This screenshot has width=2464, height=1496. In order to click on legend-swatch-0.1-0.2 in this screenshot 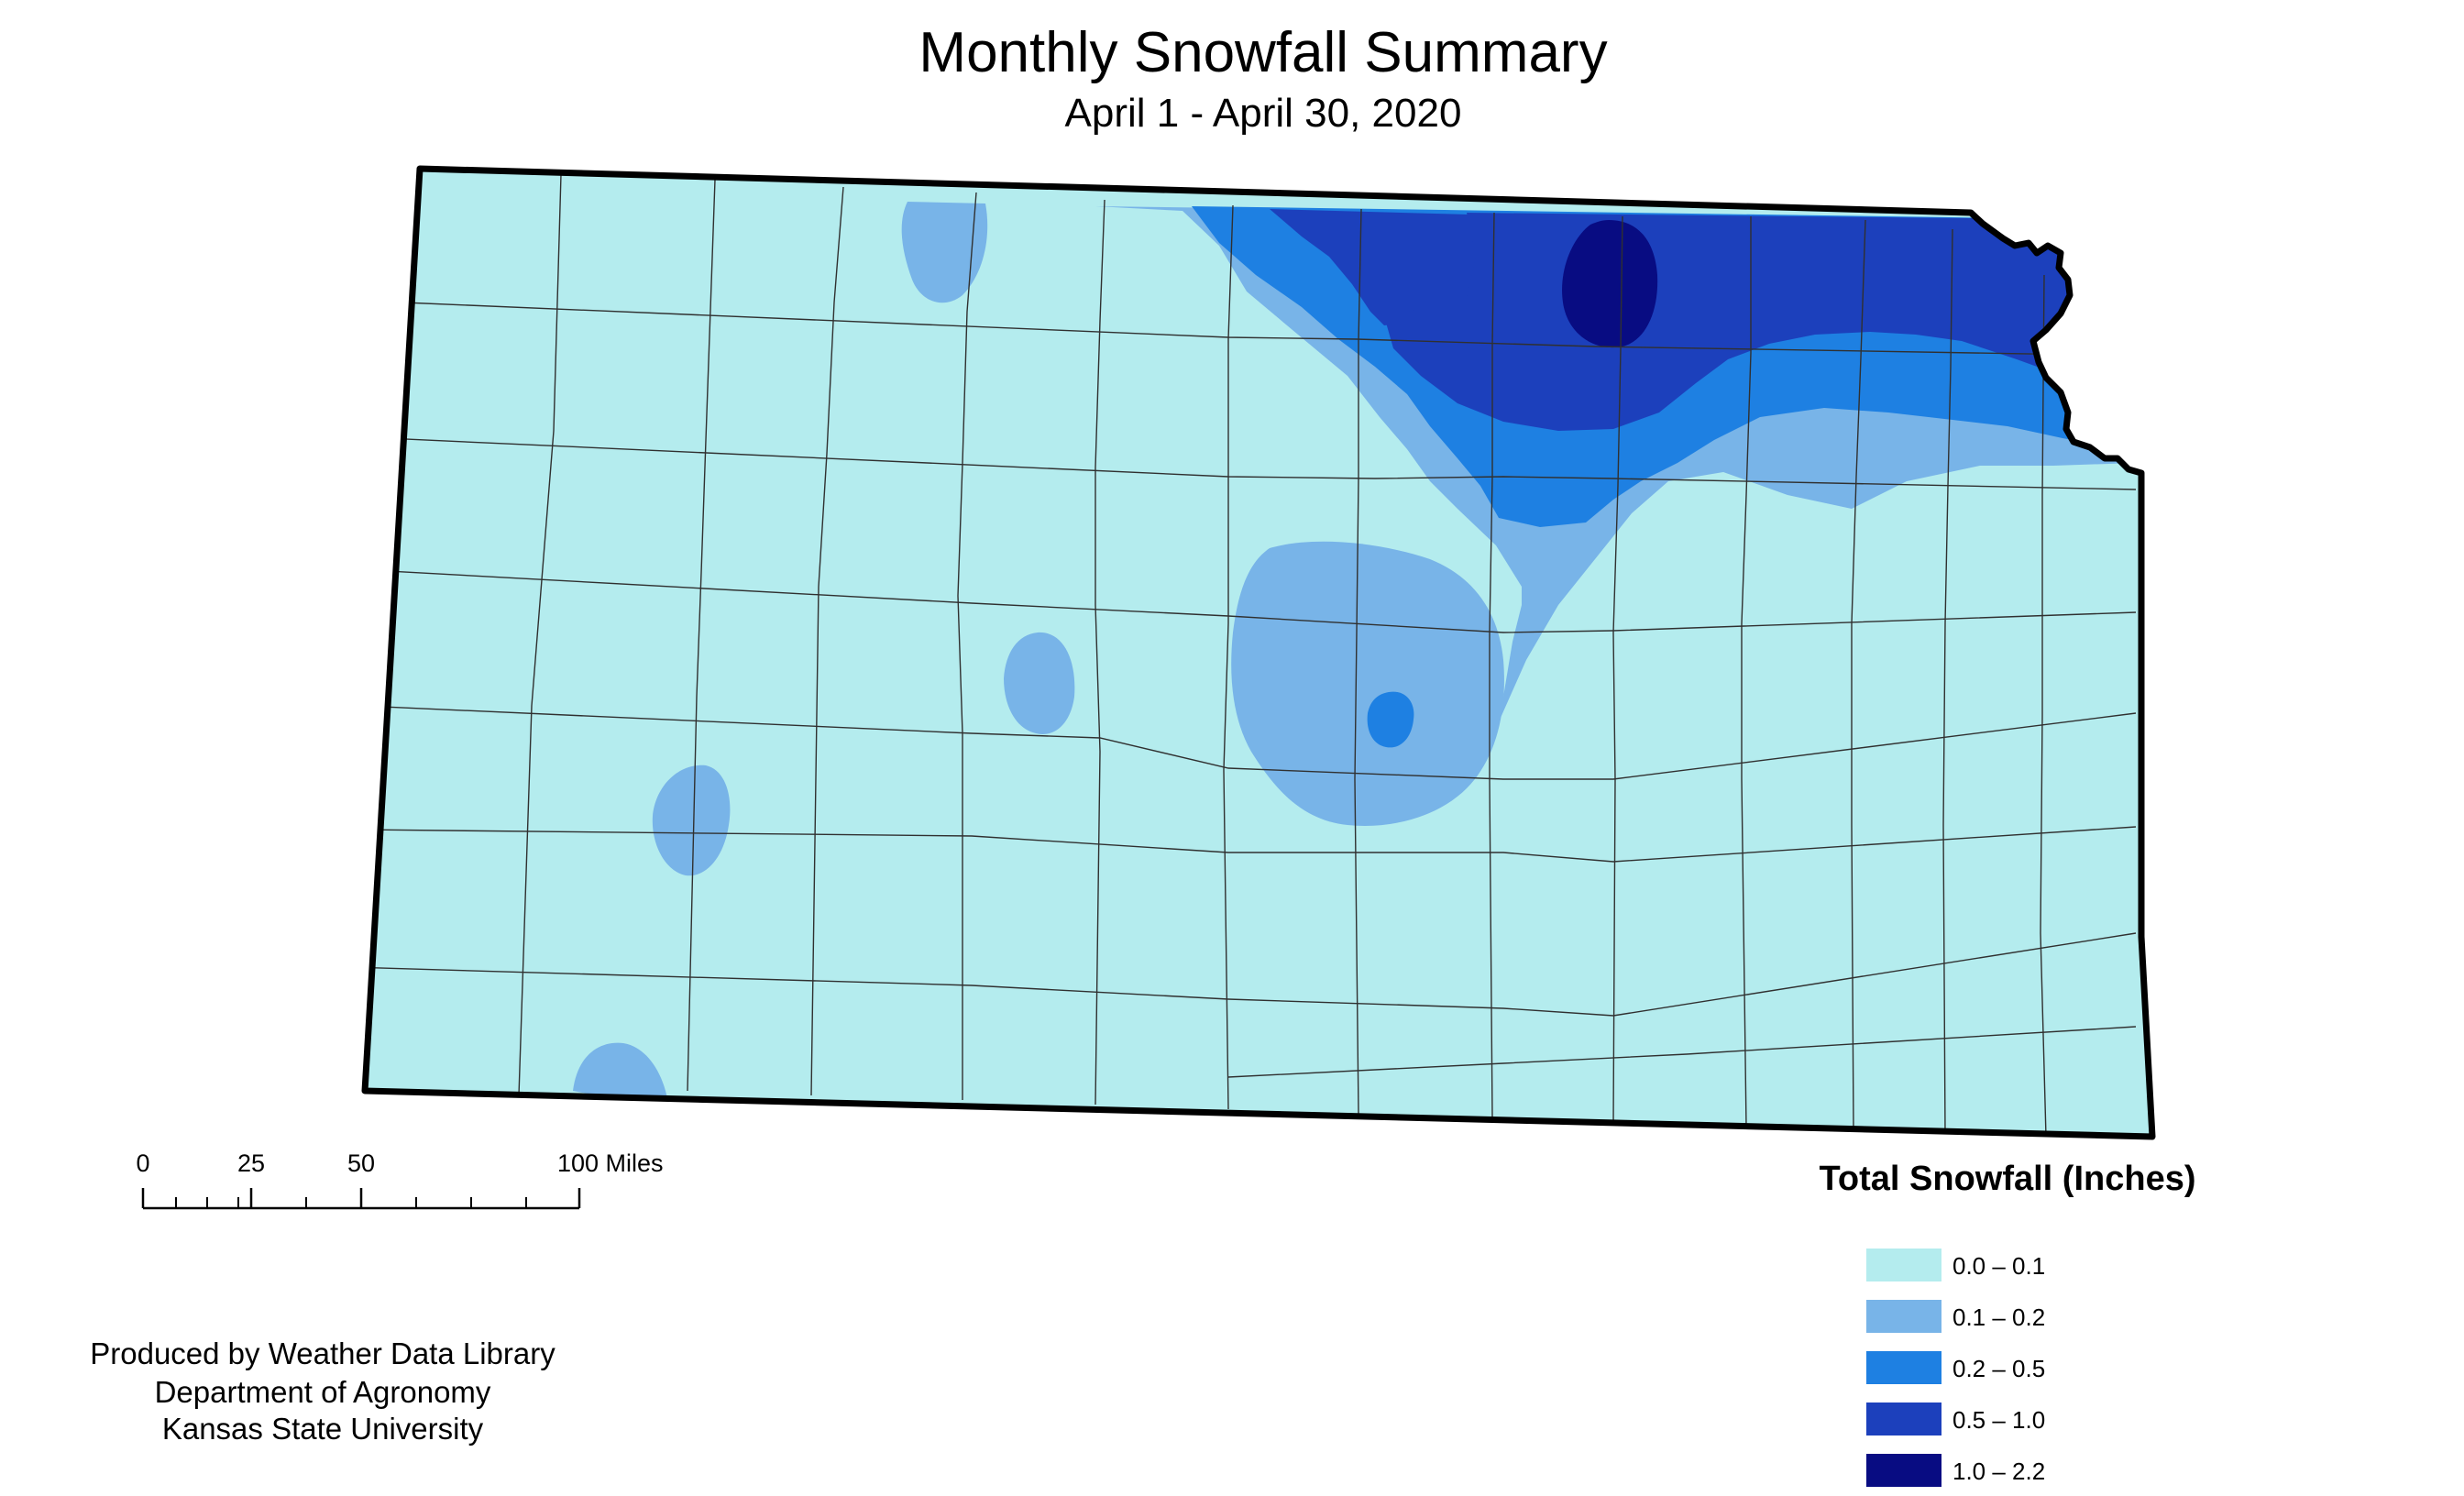, I will do `click(1904, 1316)`.